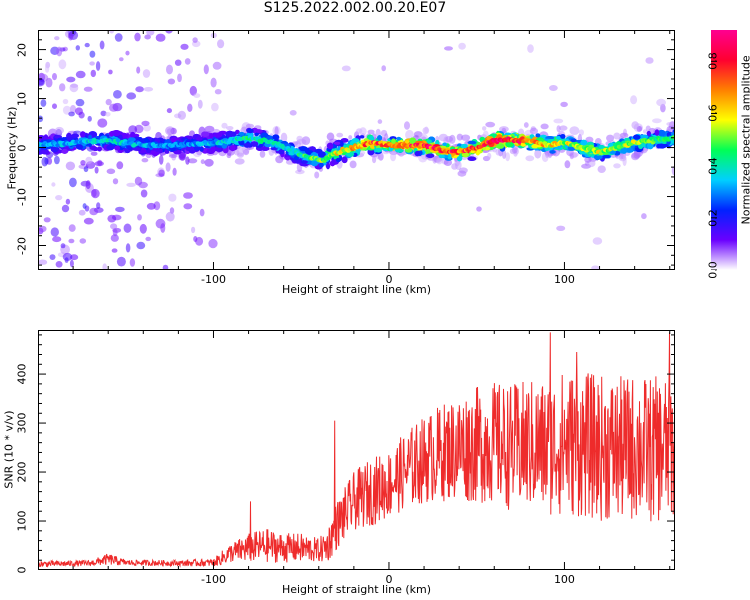 This screenshot has height=600, width=750. Describe the element at coordinates (22, 245) in the screenshot. I see `spectrogram-ytick-label: -20` at that location.